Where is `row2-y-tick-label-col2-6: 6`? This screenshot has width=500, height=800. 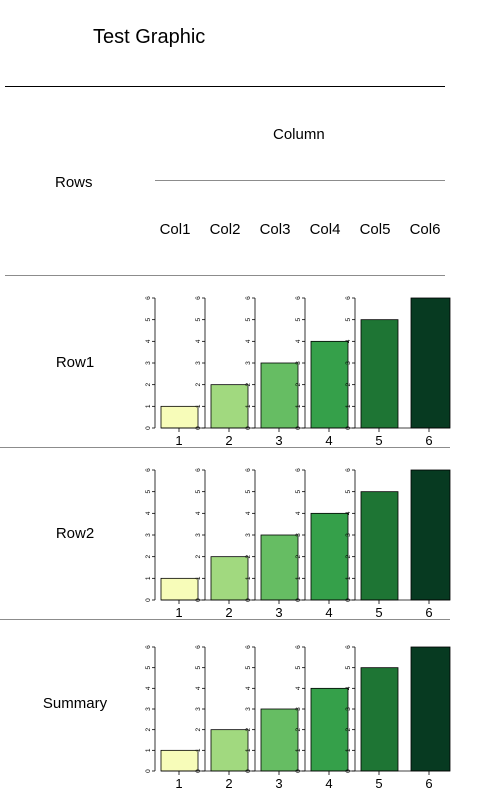
row2-y-tick-label-col2-6: 6 is located at coordinates (198, 470).